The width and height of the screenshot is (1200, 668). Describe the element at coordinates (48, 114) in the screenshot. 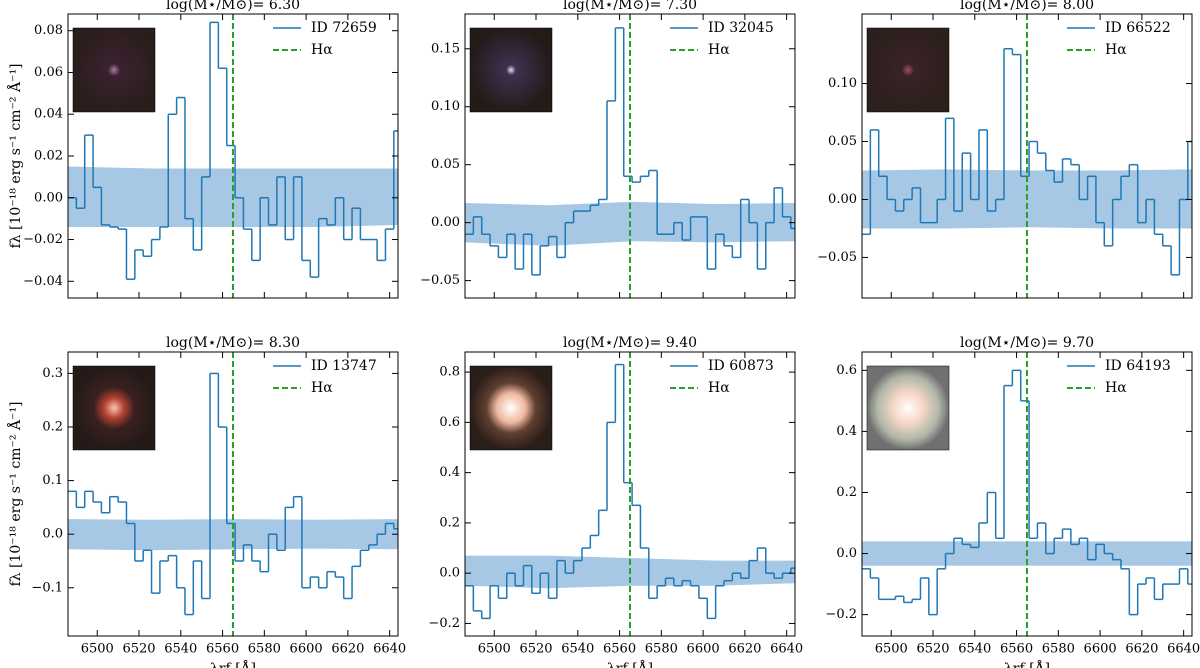

I see `y-tick-label: 0.04` at that location.